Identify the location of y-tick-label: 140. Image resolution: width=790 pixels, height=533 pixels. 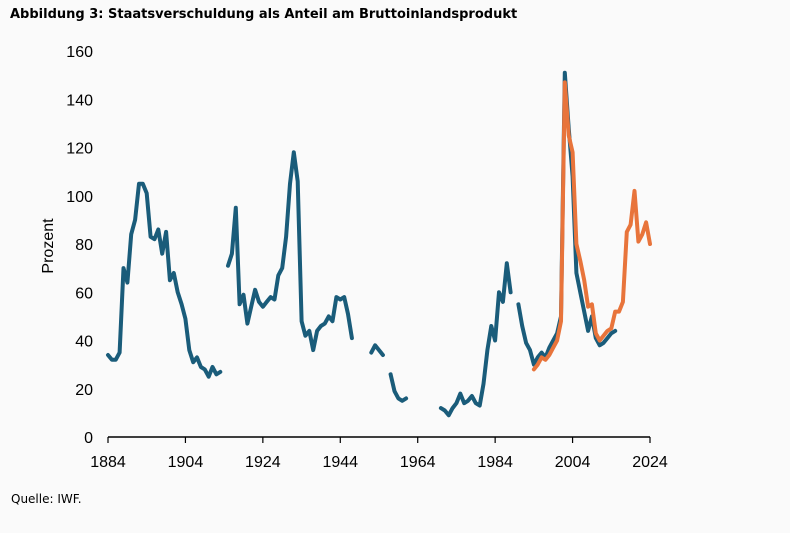
(79, 100).